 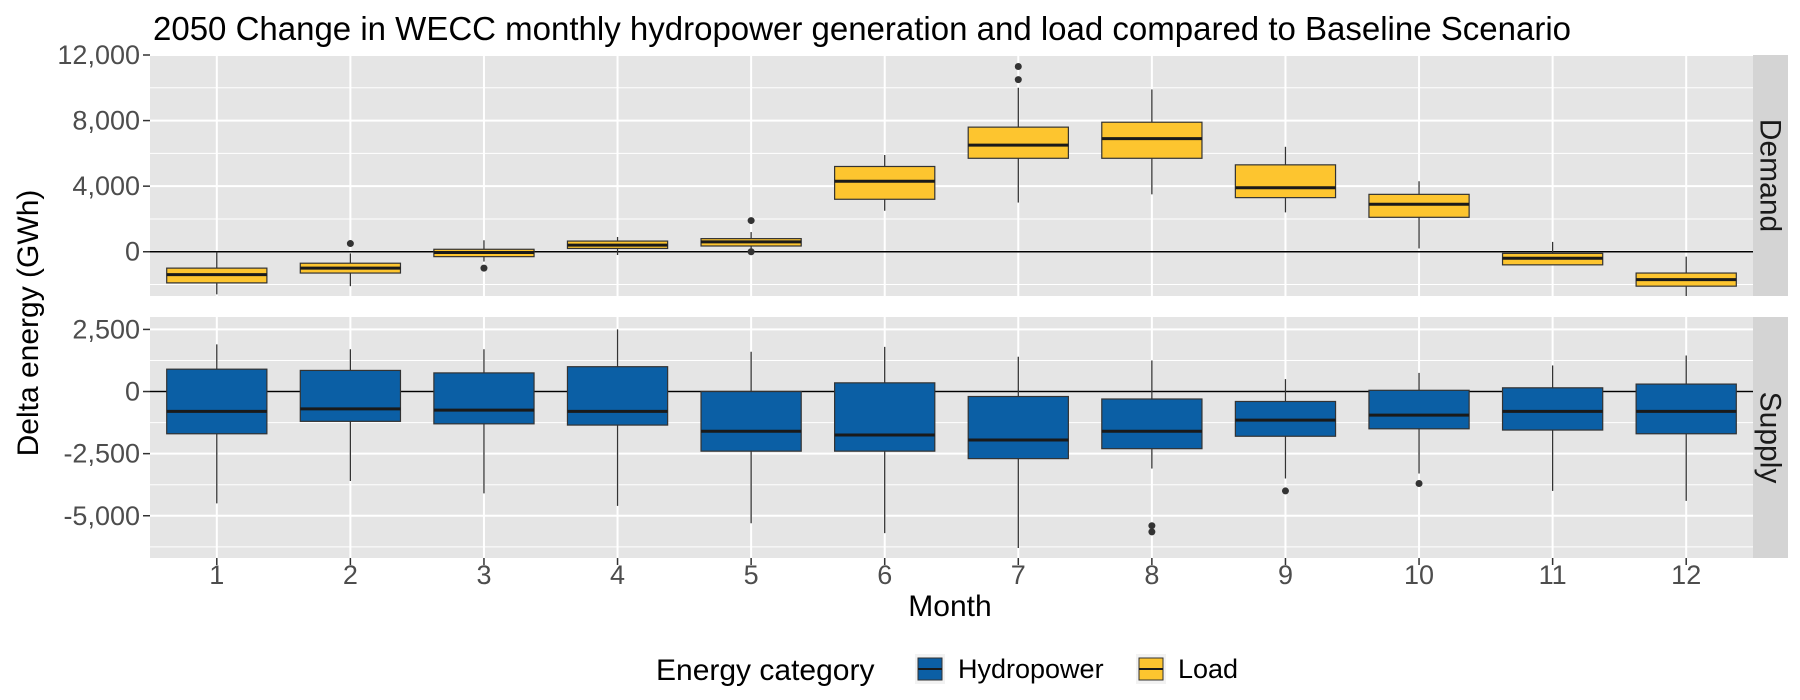 What do you see at coordinates (751, 575) in the screenshot?
I see `x-tick-label: 5` at bounding box center [751, 575].